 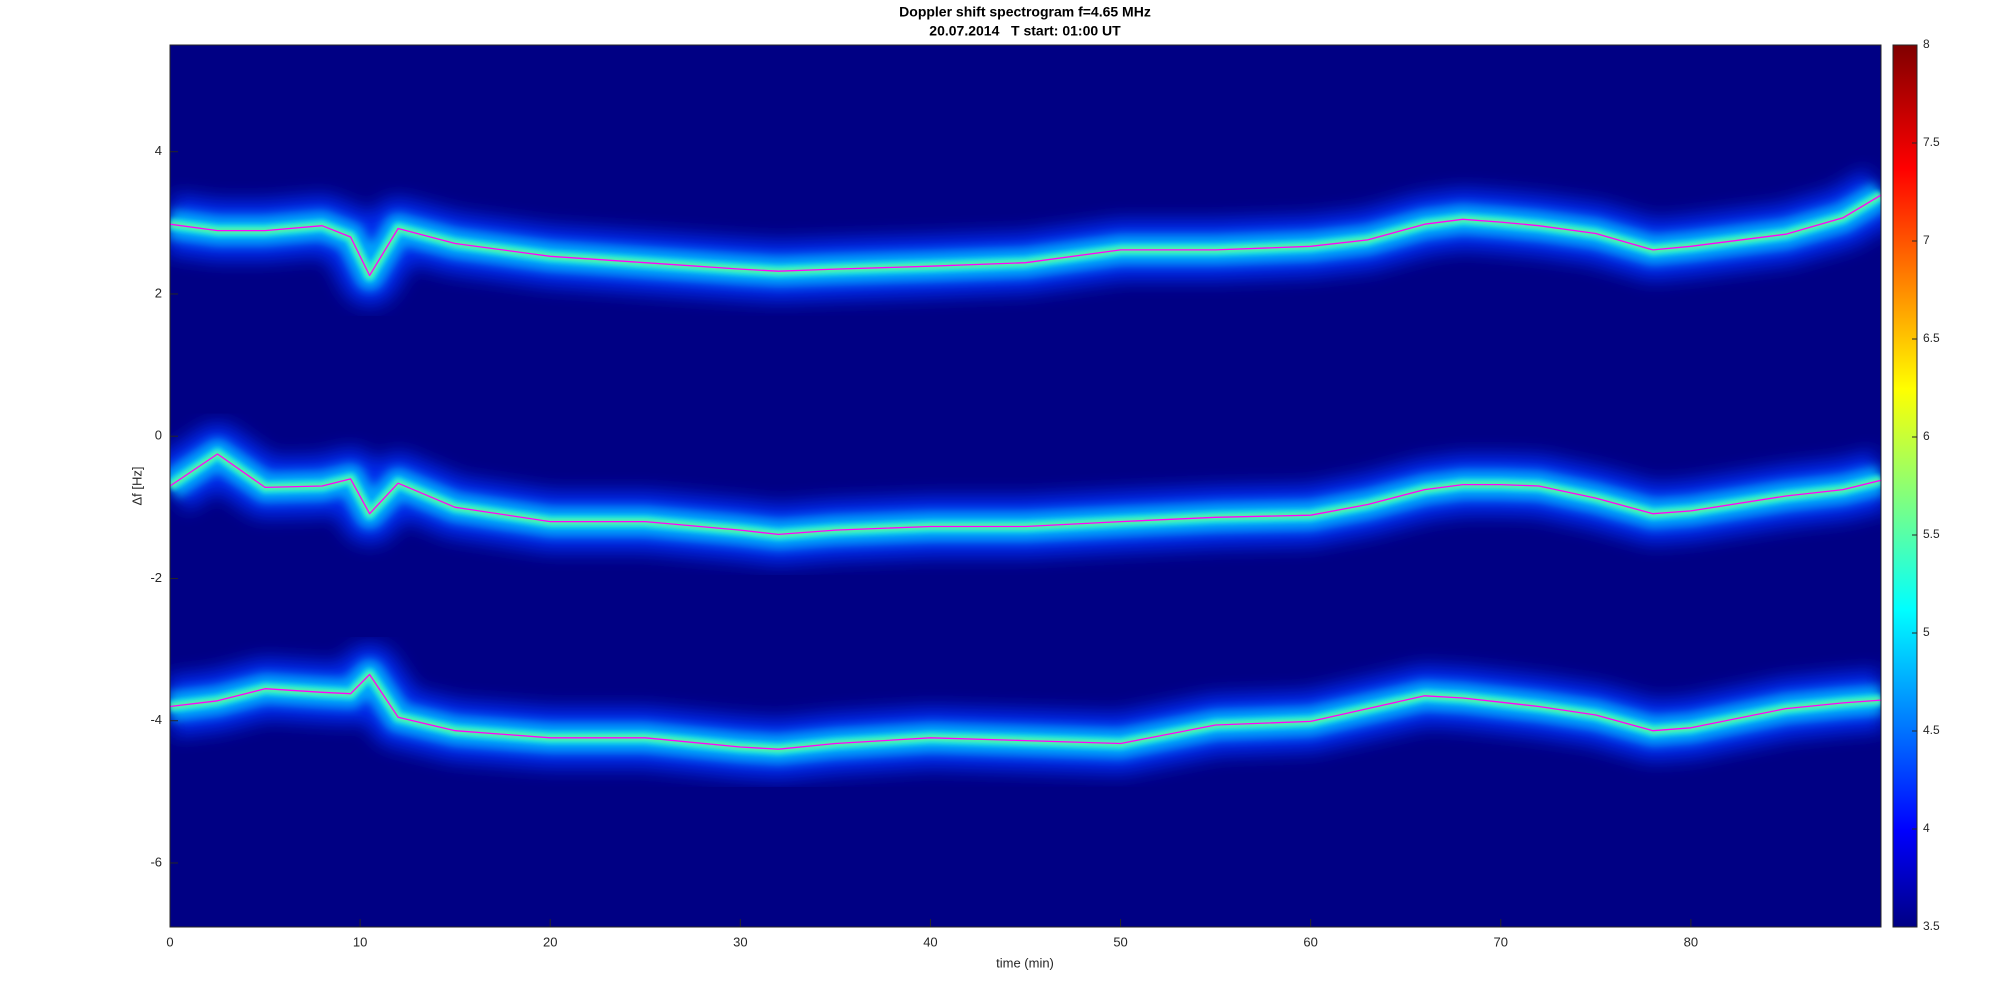 What do you see at coordinates (156, 861) in the screenshot?
I see `y-tick-label: -6` at bounding box center [156, 861].